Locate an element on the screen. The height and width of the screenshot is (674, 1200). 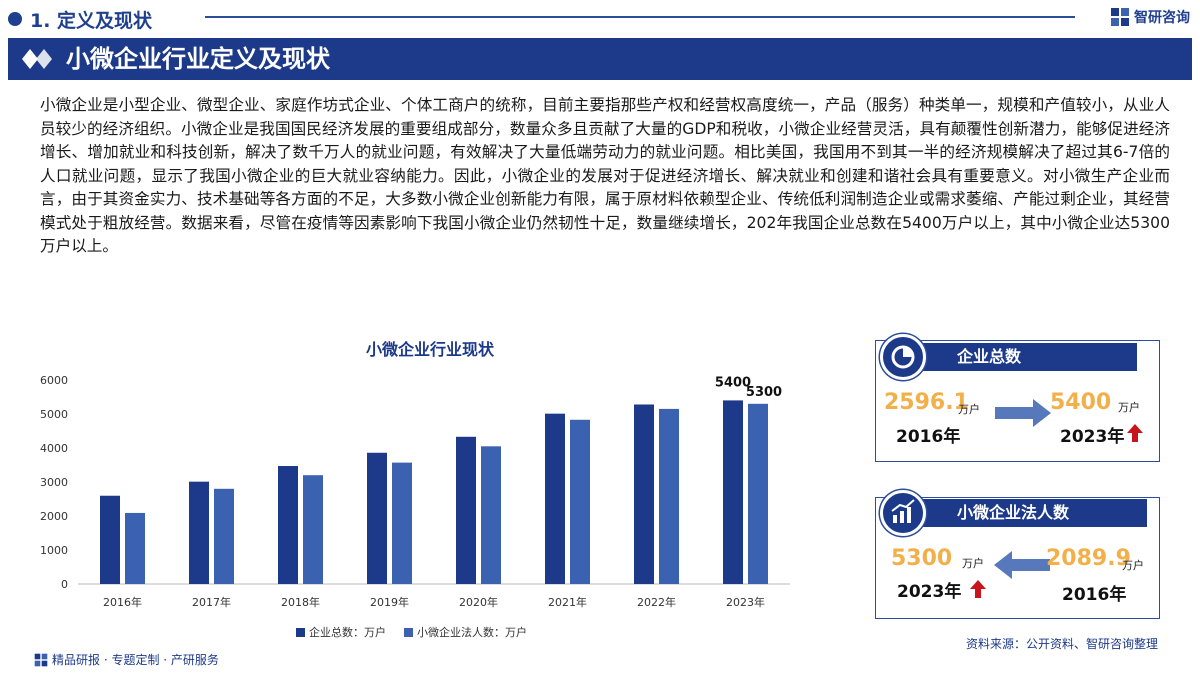
total-2016-unit: 万户 is located at coordinates (969, 409).